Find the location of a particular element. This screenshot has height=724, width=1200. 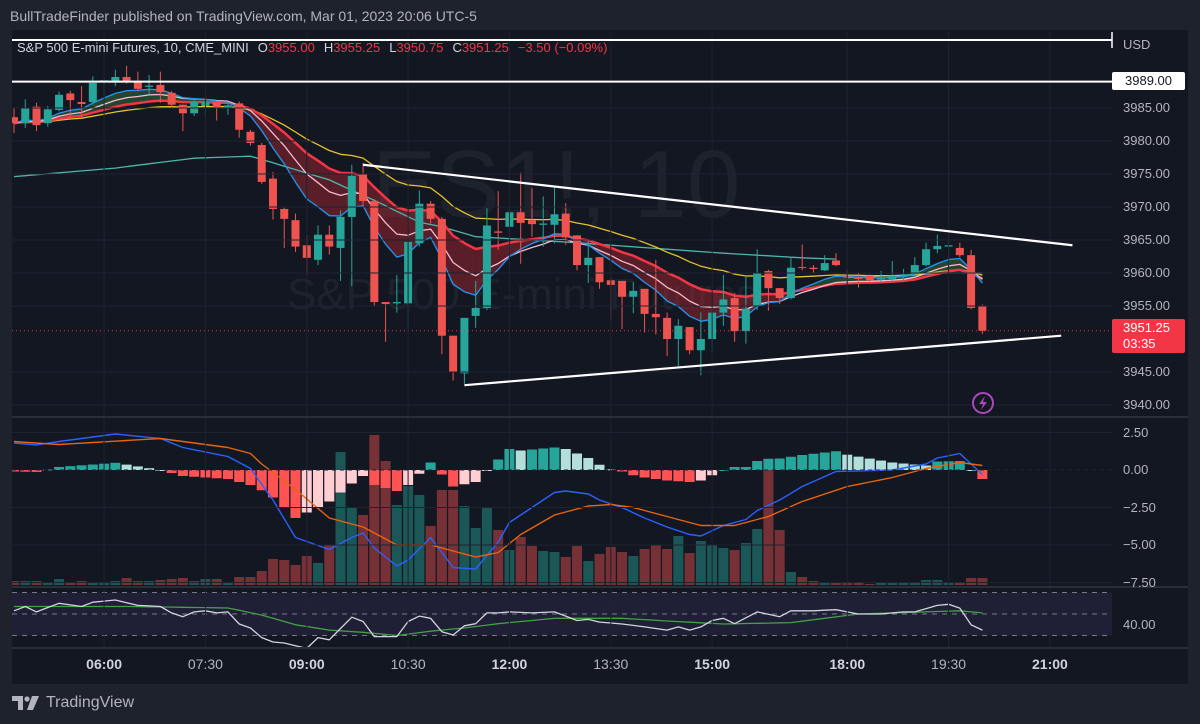

time-tick-label: 15:00 is located at coordinates (712, 664).